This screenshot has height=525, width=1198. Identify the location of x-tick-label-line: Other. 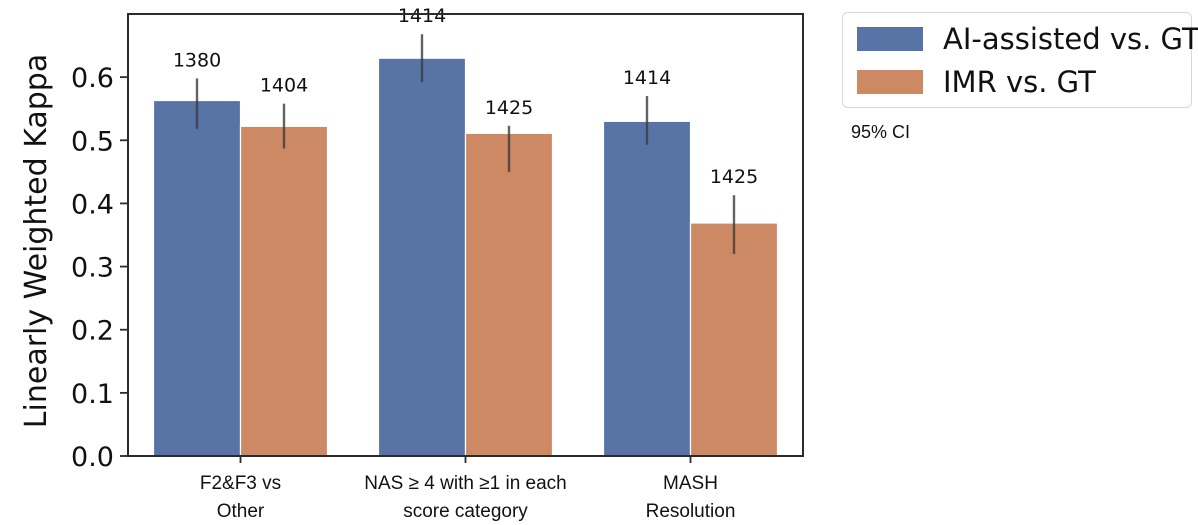
(240, 511).